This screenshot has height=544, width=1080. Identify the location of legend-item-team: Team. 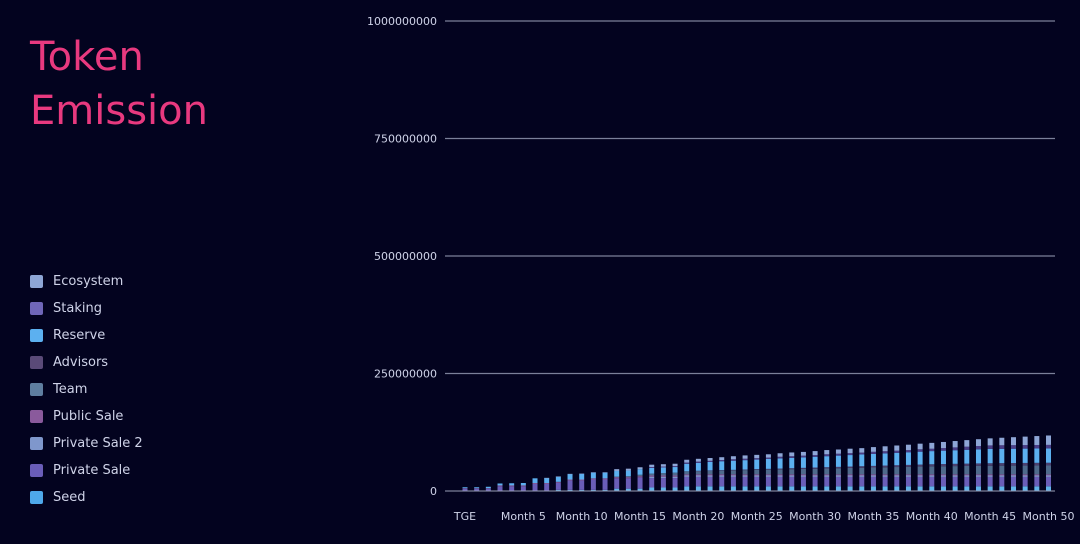
(86, 389).